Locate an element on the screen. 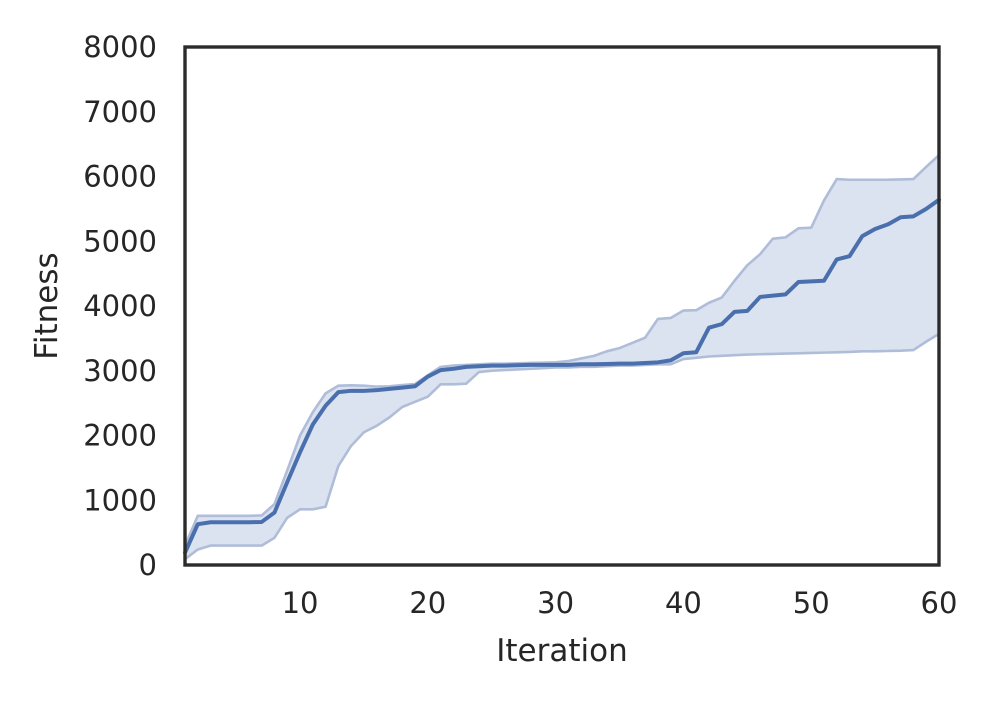 Image resolution: width=995 pixels, height=706 pixels. y-tick-labels: 0 1000 2000 3000 4000 5000 6000 7000 8000 is located at coordinates (120, 306).